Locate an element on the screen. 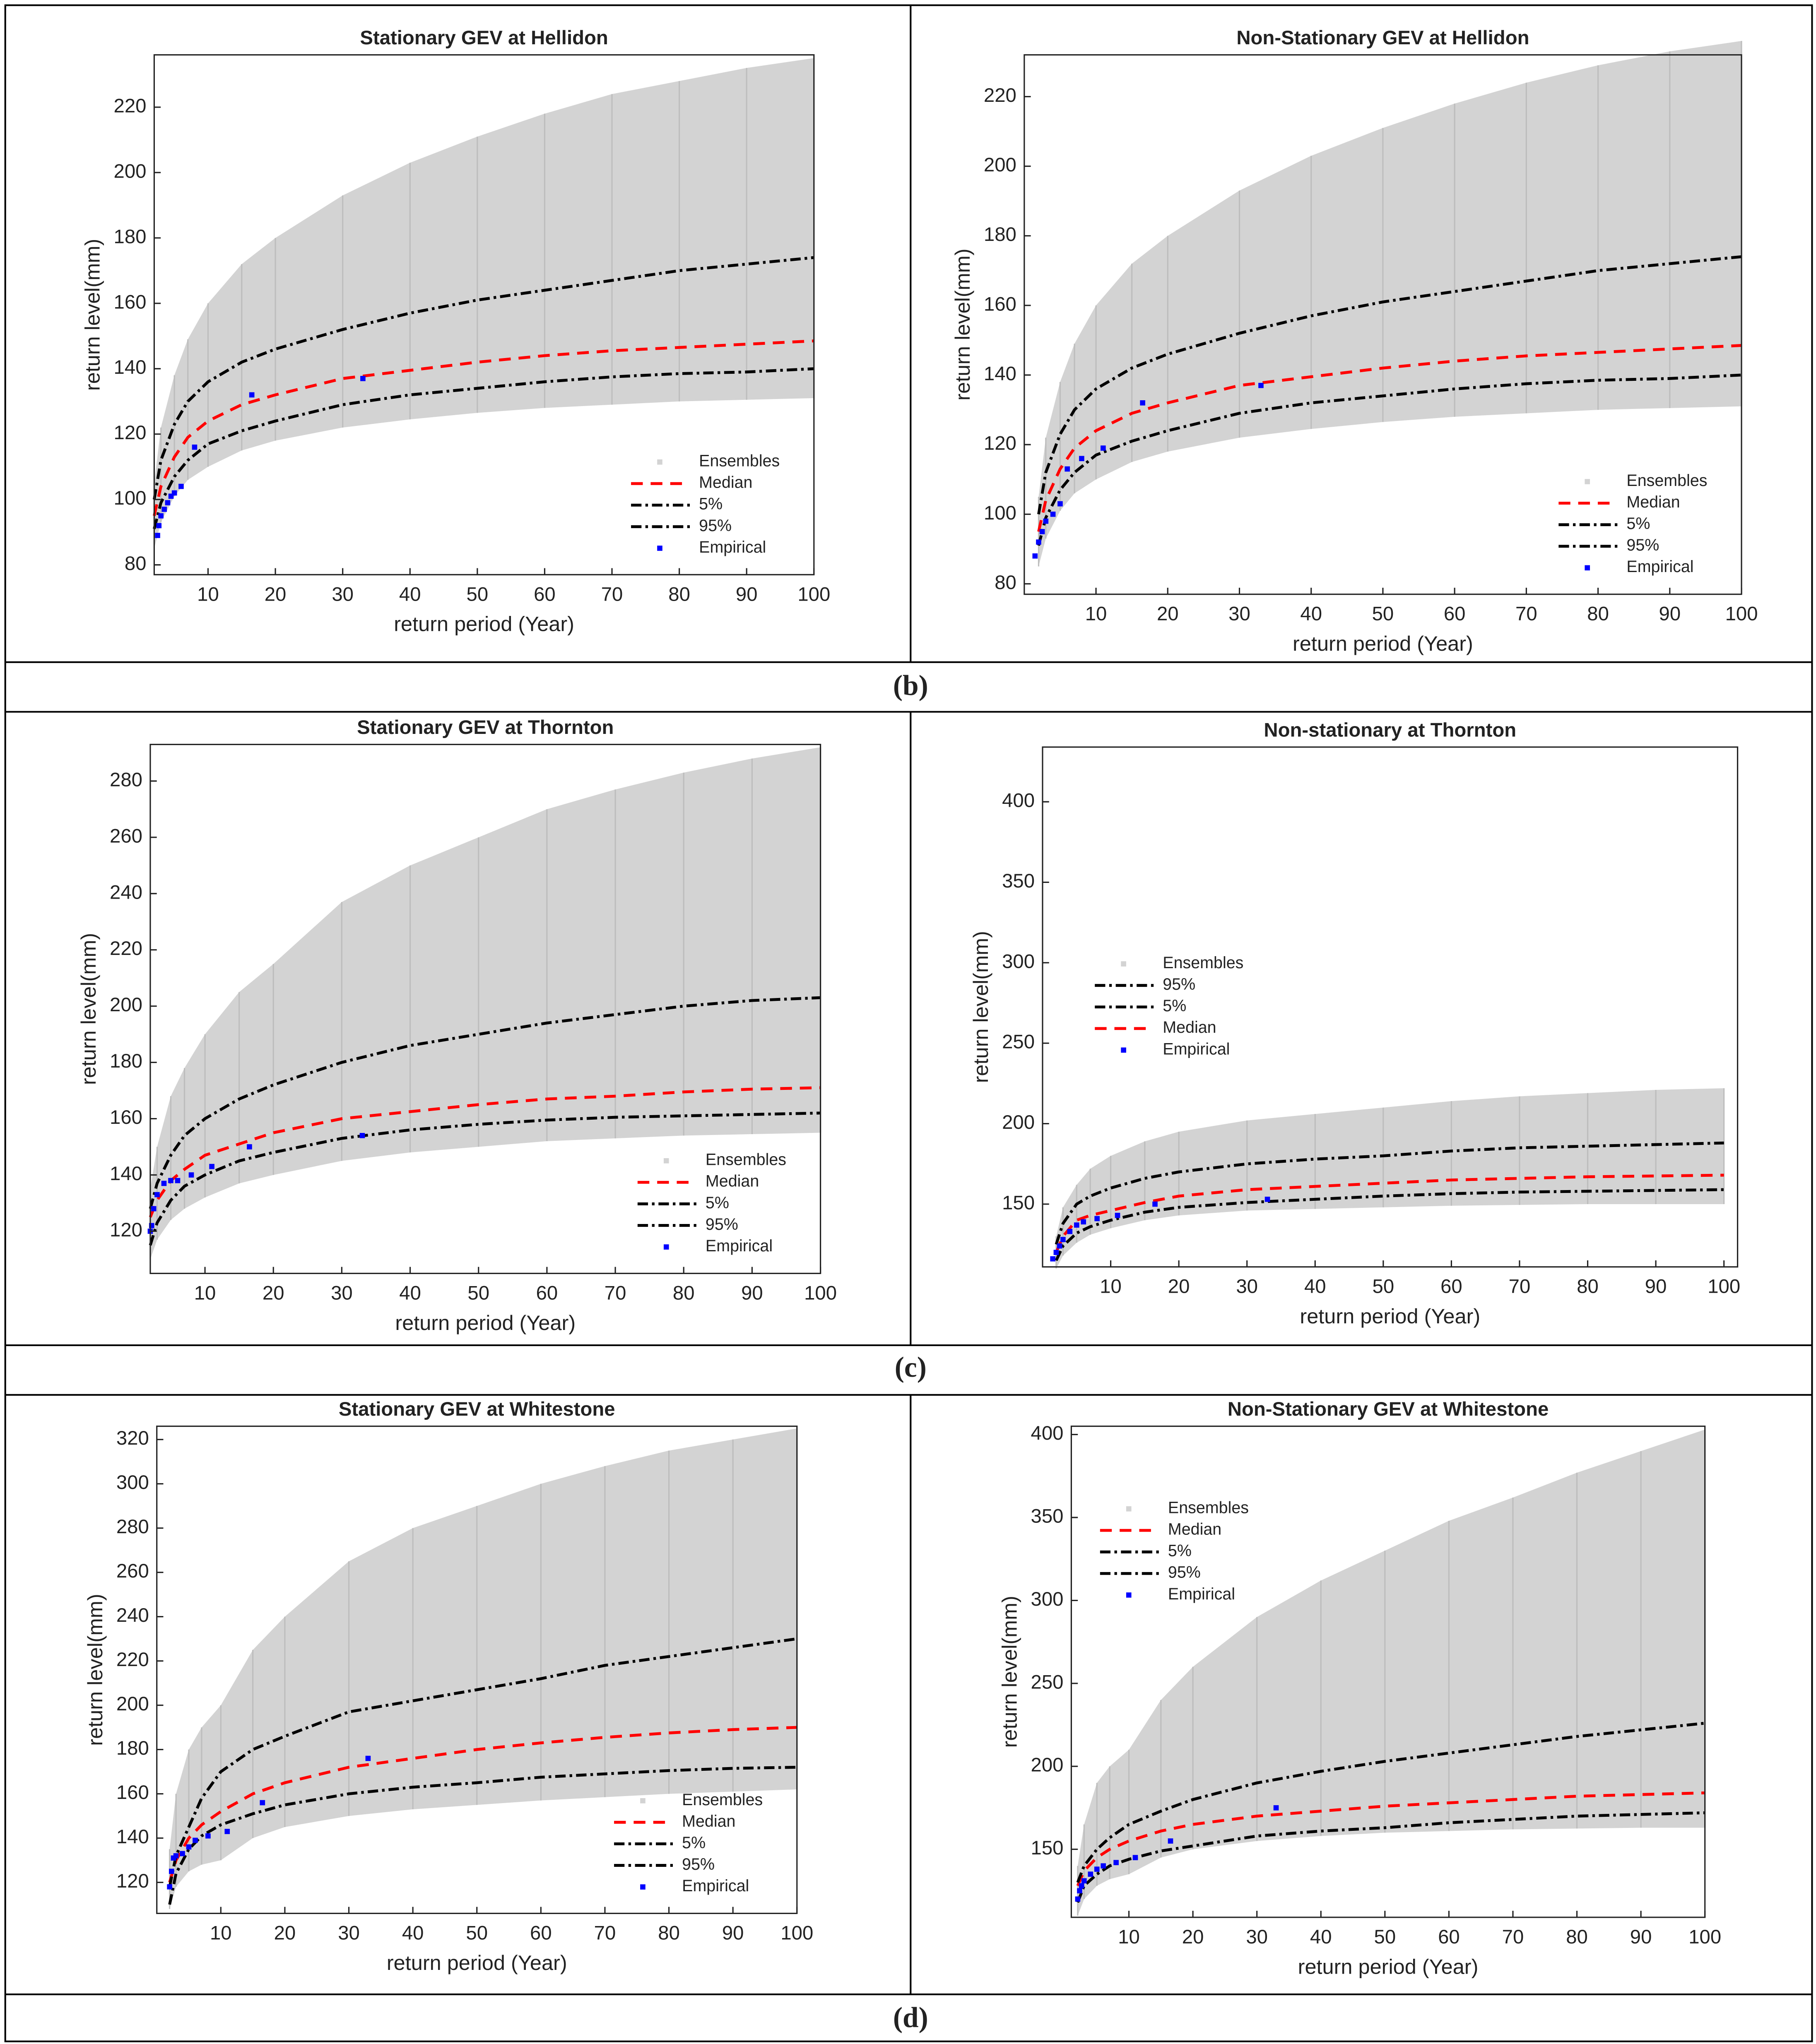  x-tick-label: 100 is located at coordinates (813, 594).